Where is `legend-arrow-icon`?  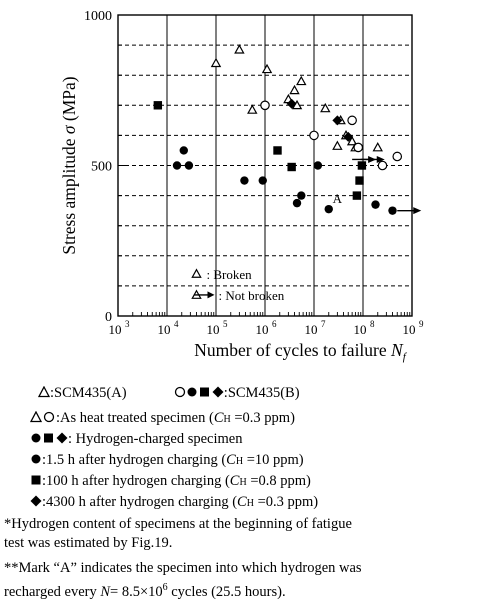 legend-arrow-icon is located at coordinates (204, 295).